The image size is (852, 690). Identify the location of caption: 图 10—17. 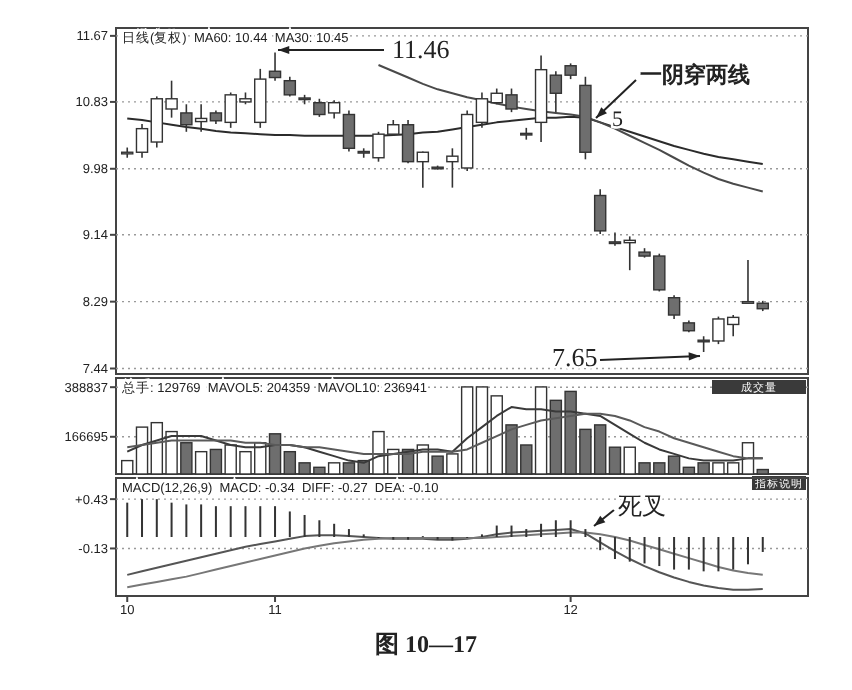
(426, 644).